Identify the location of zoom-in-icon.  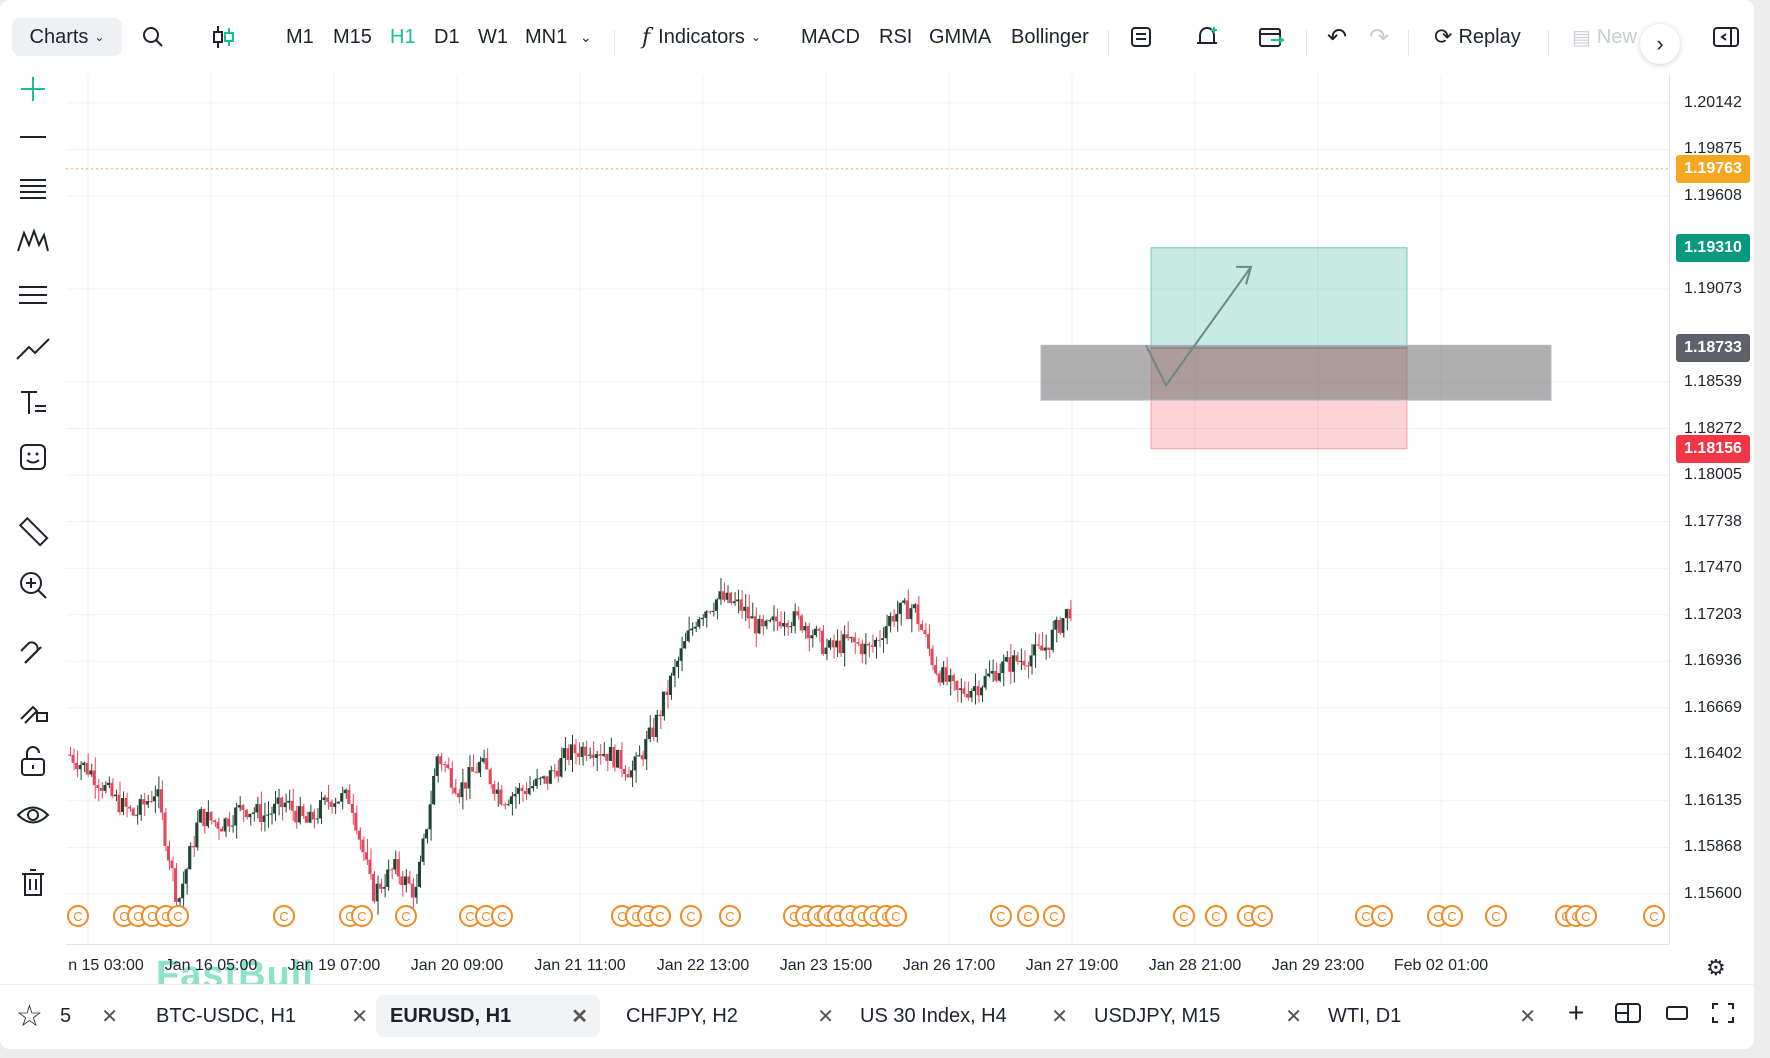
(33, 585).